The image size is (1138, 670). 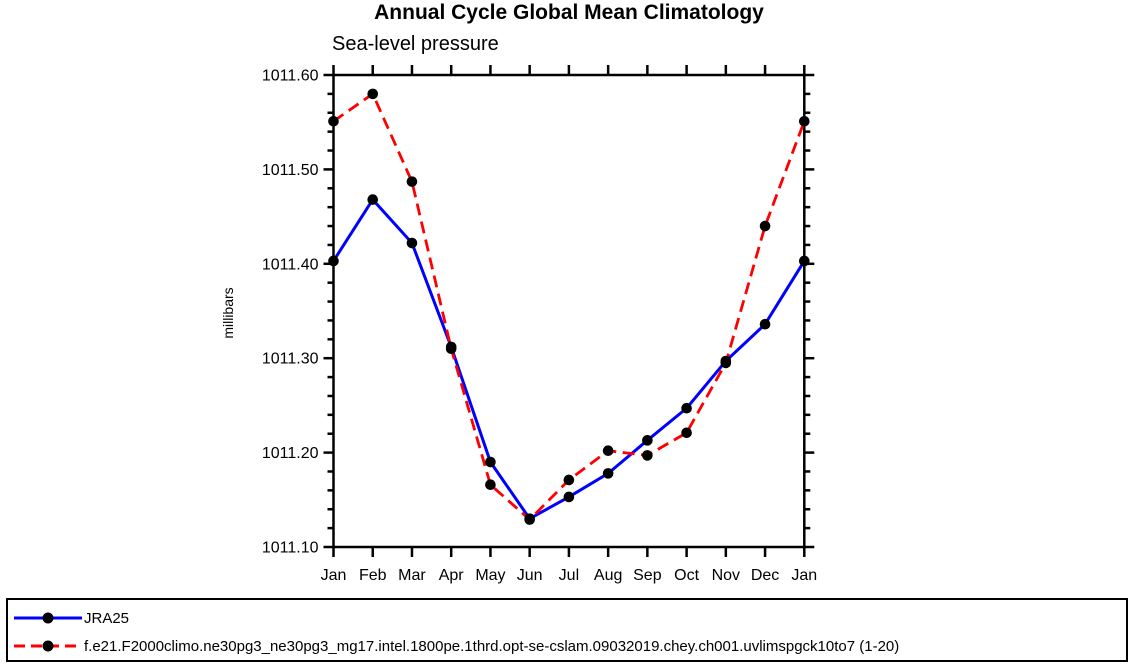 What do you see at coordinates (290, 264) in the screenshot?
I see `y-tick-label: 1011.40` at bounding box center [290, 264].